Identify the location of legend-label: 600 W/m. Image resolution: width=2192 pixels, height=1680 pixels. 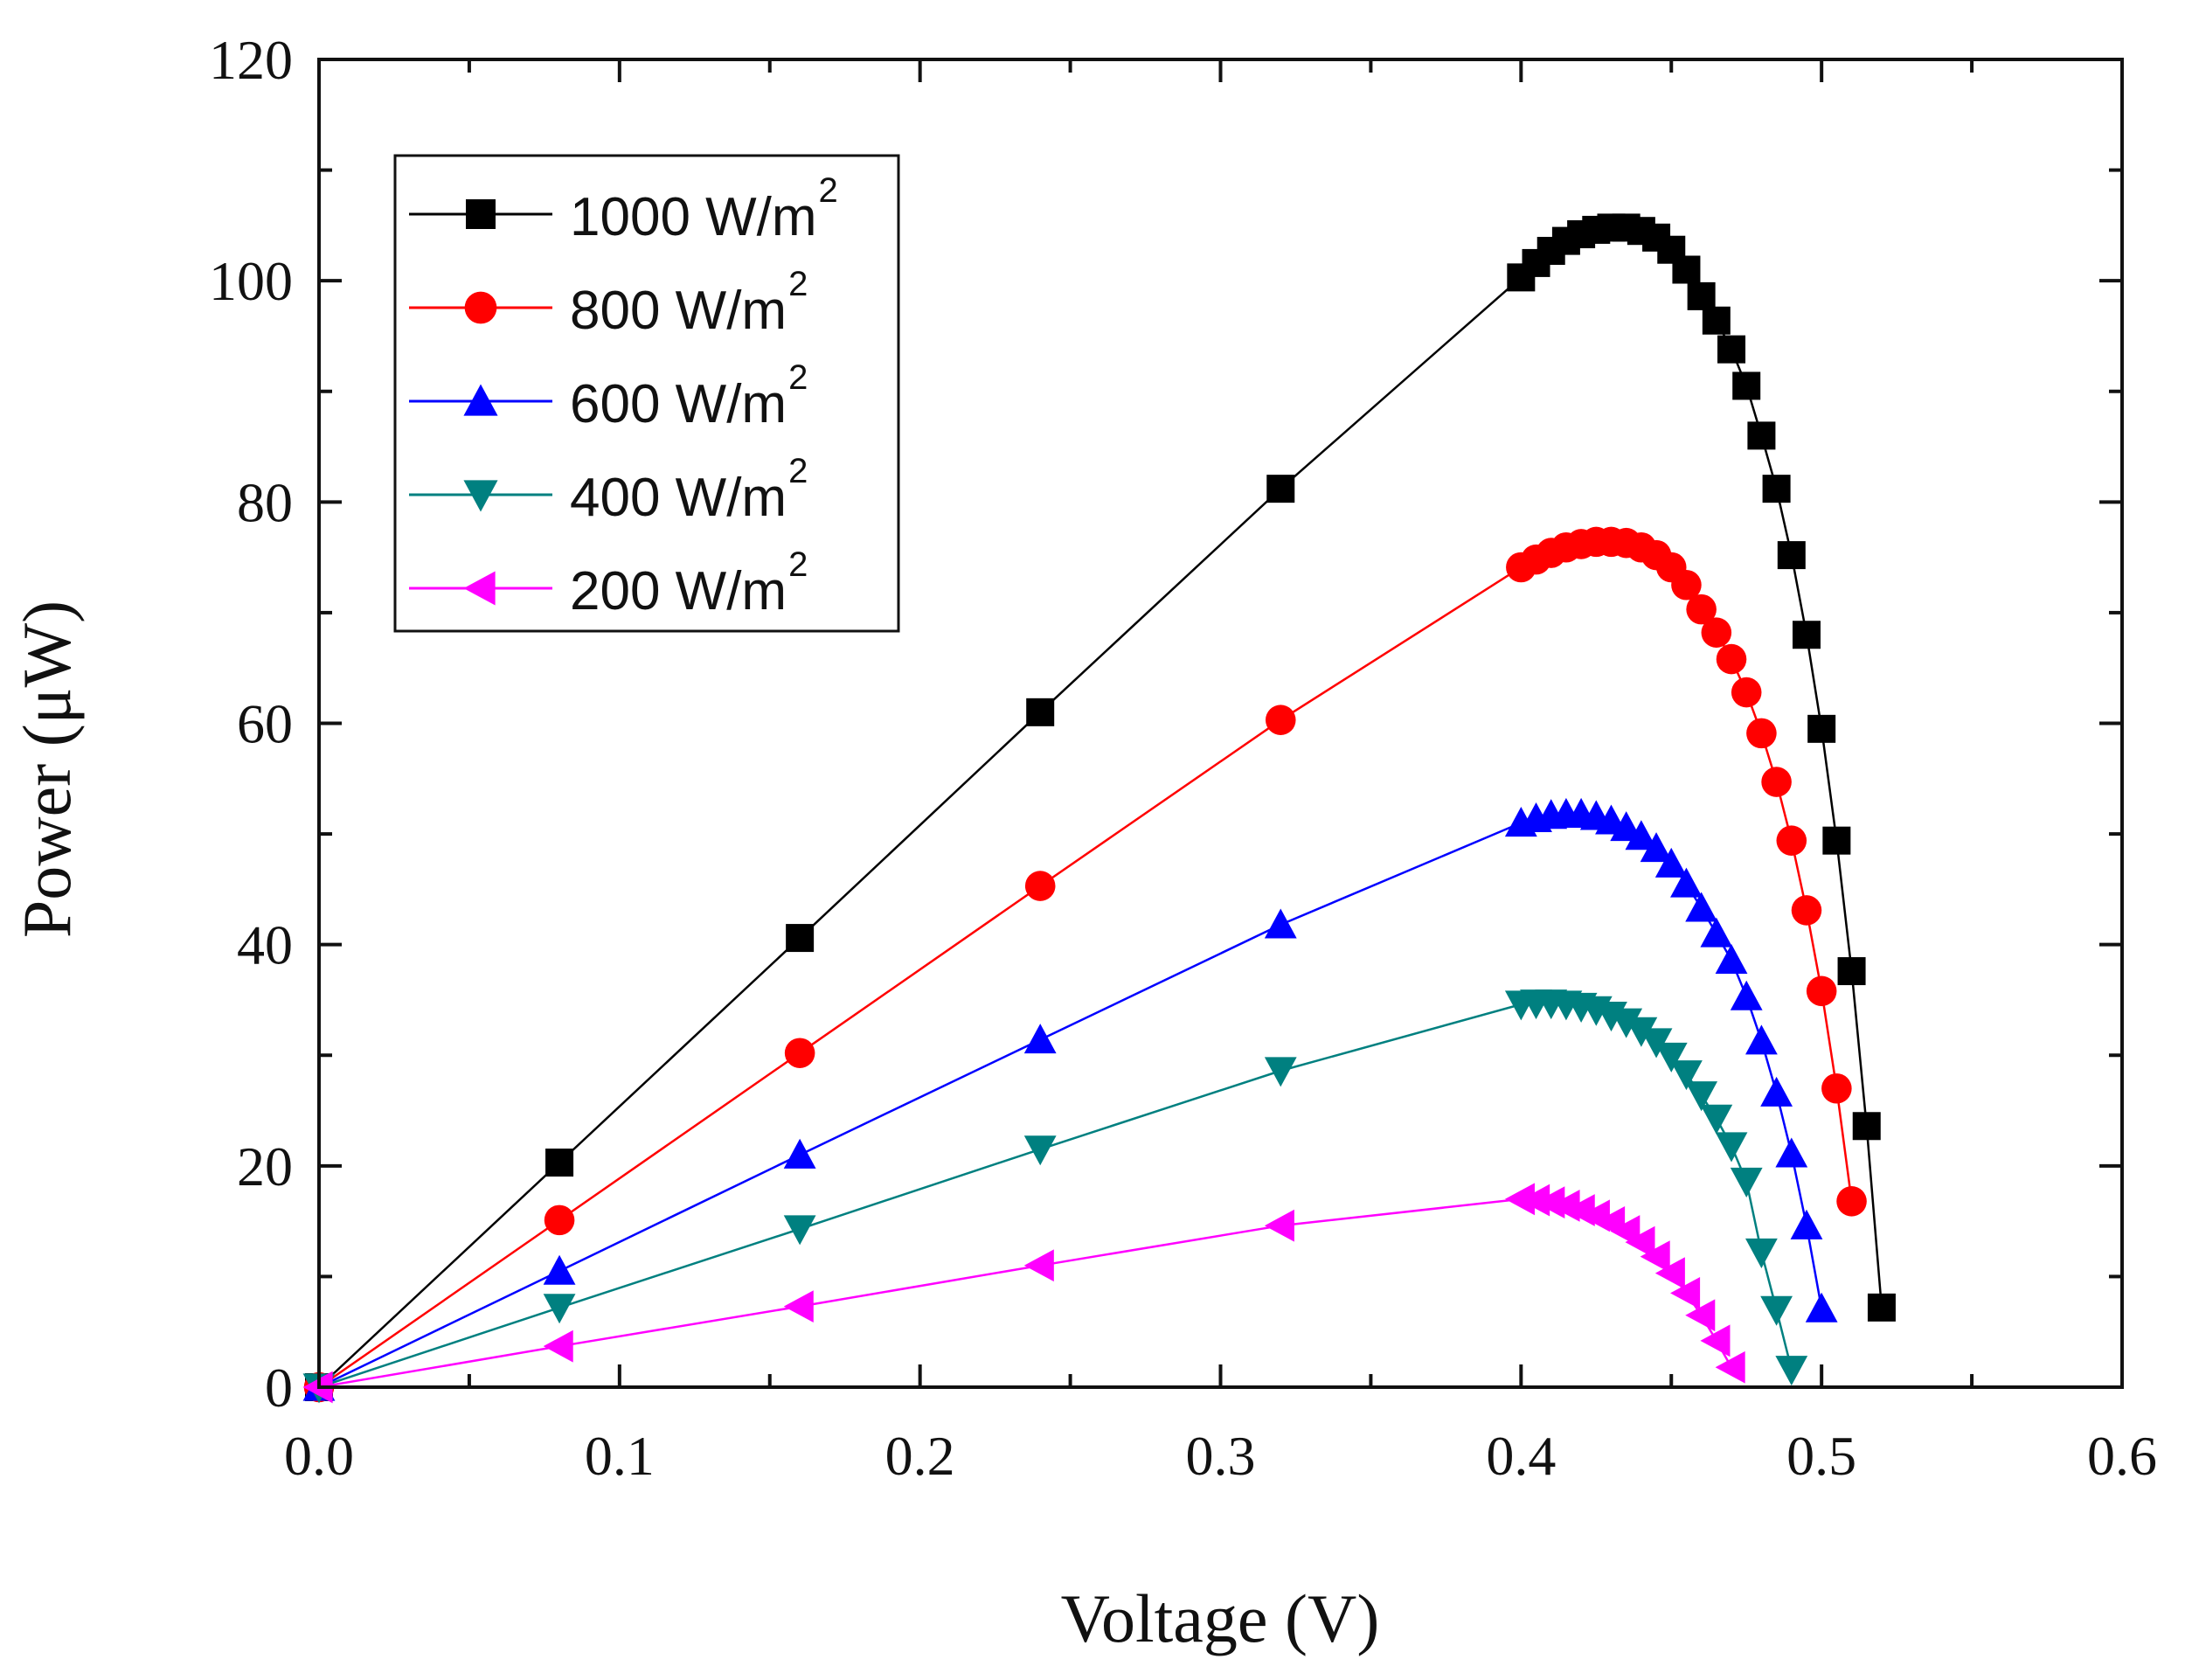
(678, 404).